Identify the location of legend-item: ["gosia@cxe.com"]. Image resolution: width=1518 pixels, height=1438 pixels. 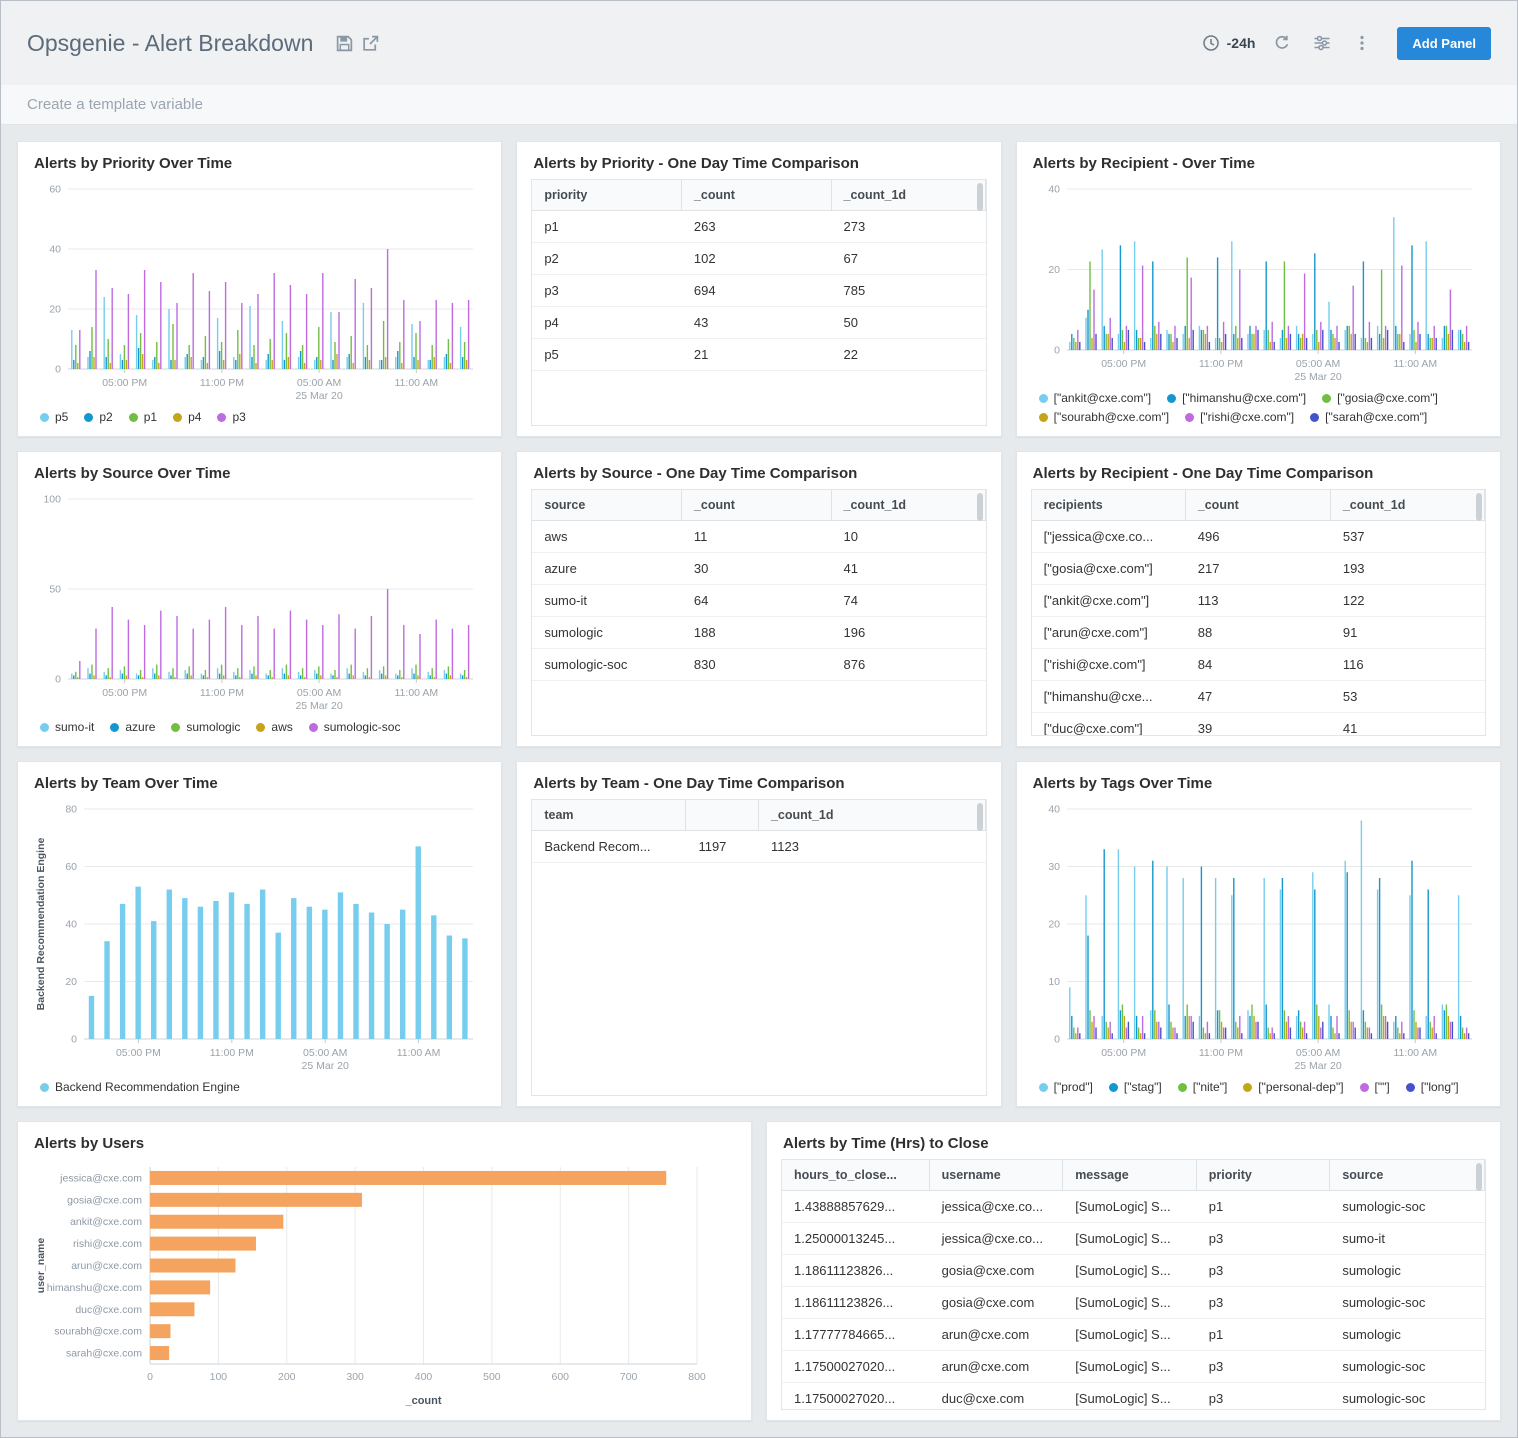
(1380, 398).